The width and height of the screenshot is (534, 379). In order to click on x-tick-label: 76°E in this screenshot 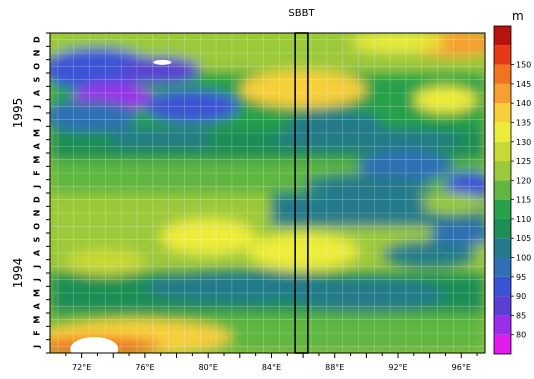, I will do `click(144, 367)`.